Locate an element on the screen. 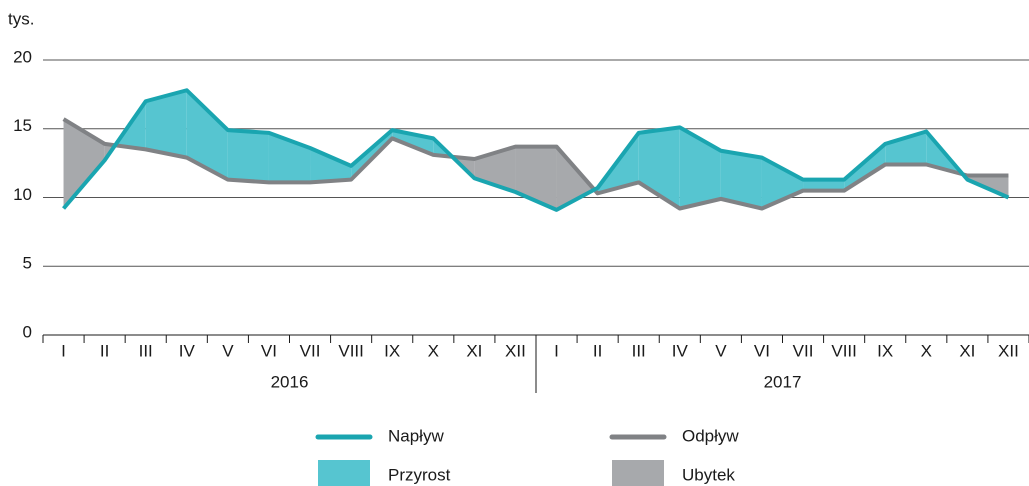 The image size is (1029, 486). y-tick-label: 20 is located at coordinates (22, 56).